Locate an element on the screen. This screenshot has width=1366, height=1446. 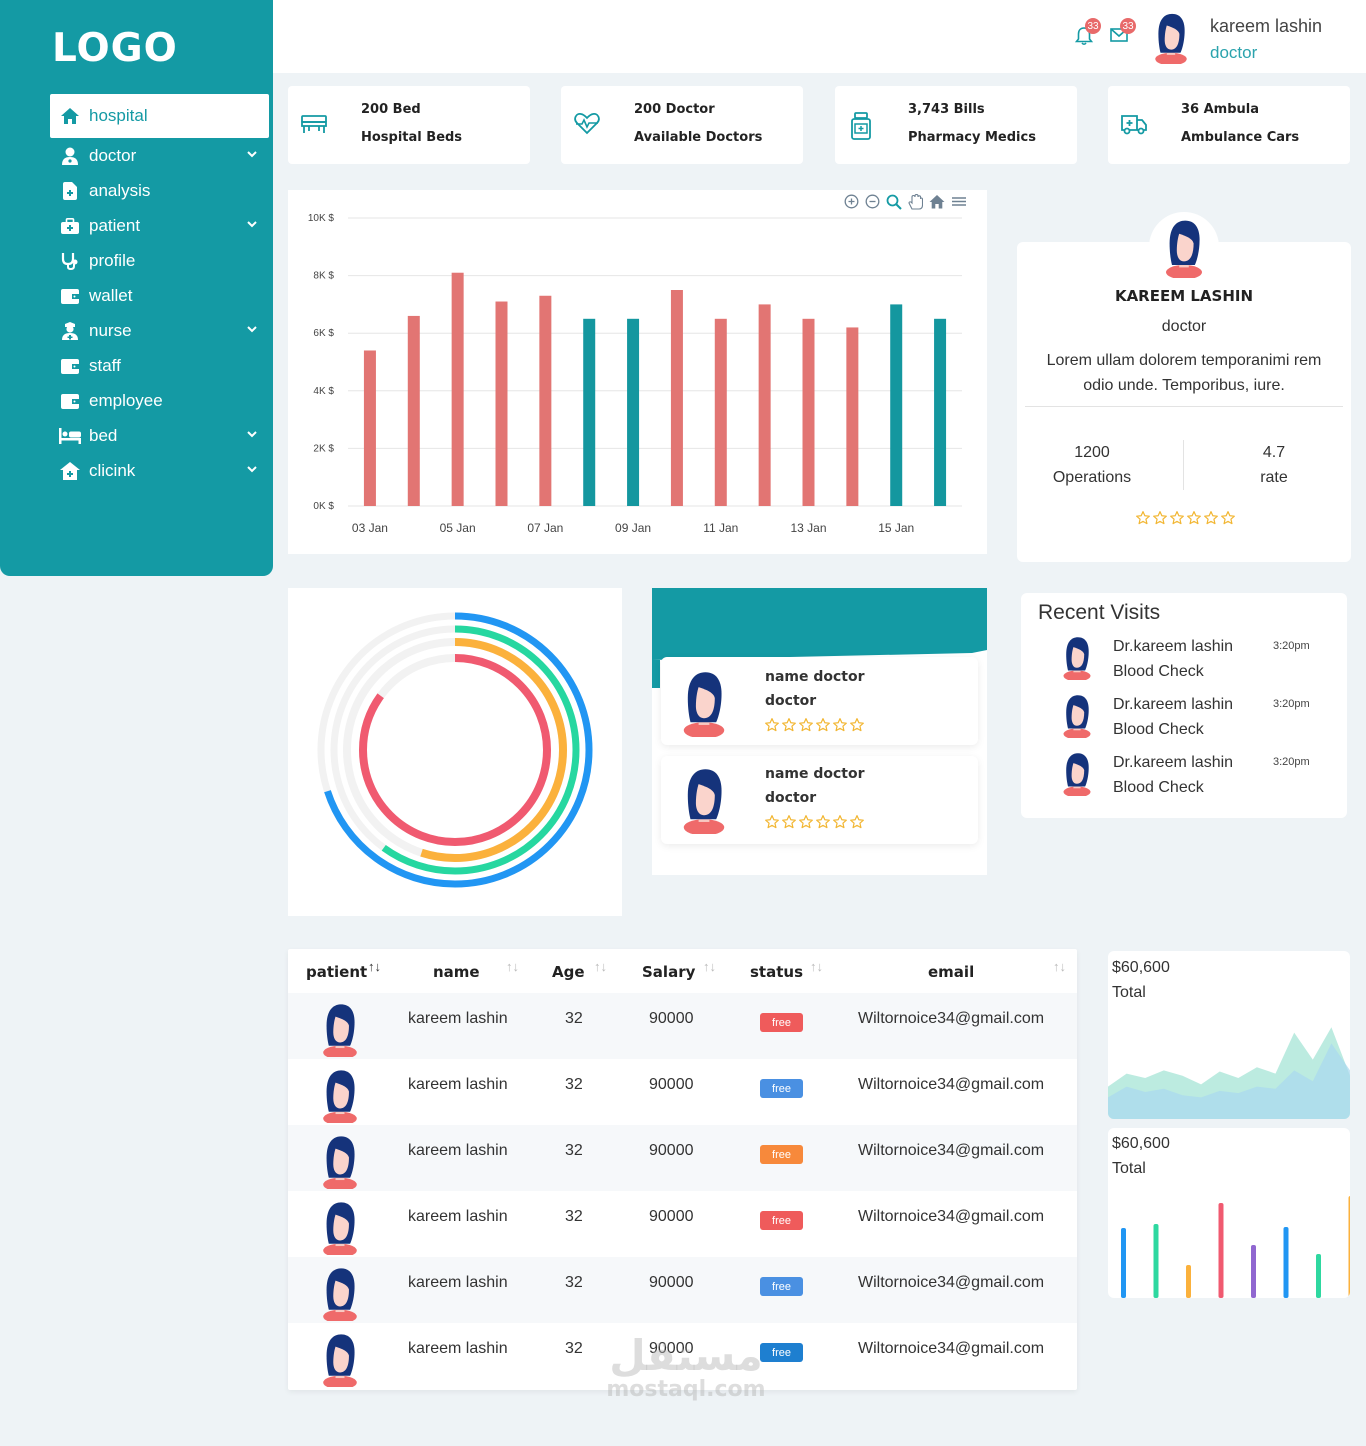
chevron-down-icon is located at coordinates (252, 224).